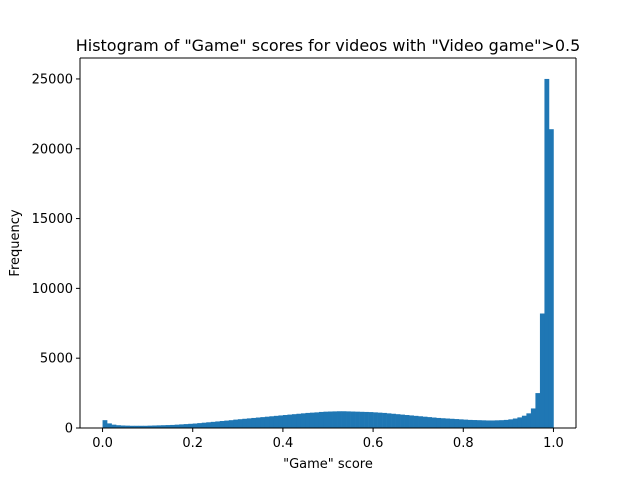 This screenshot has height=480, width=640. I want to click on y-tick-label: 0, so click(69, 429).